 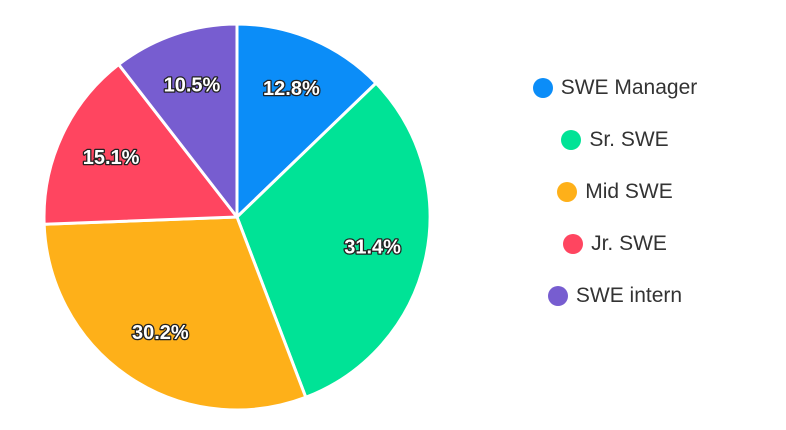 What do you see at coordinates (111, 158) in the screenshot?
I see `slice-data-label-jr-swe: 15.1%` at bounding box center [111, 158].